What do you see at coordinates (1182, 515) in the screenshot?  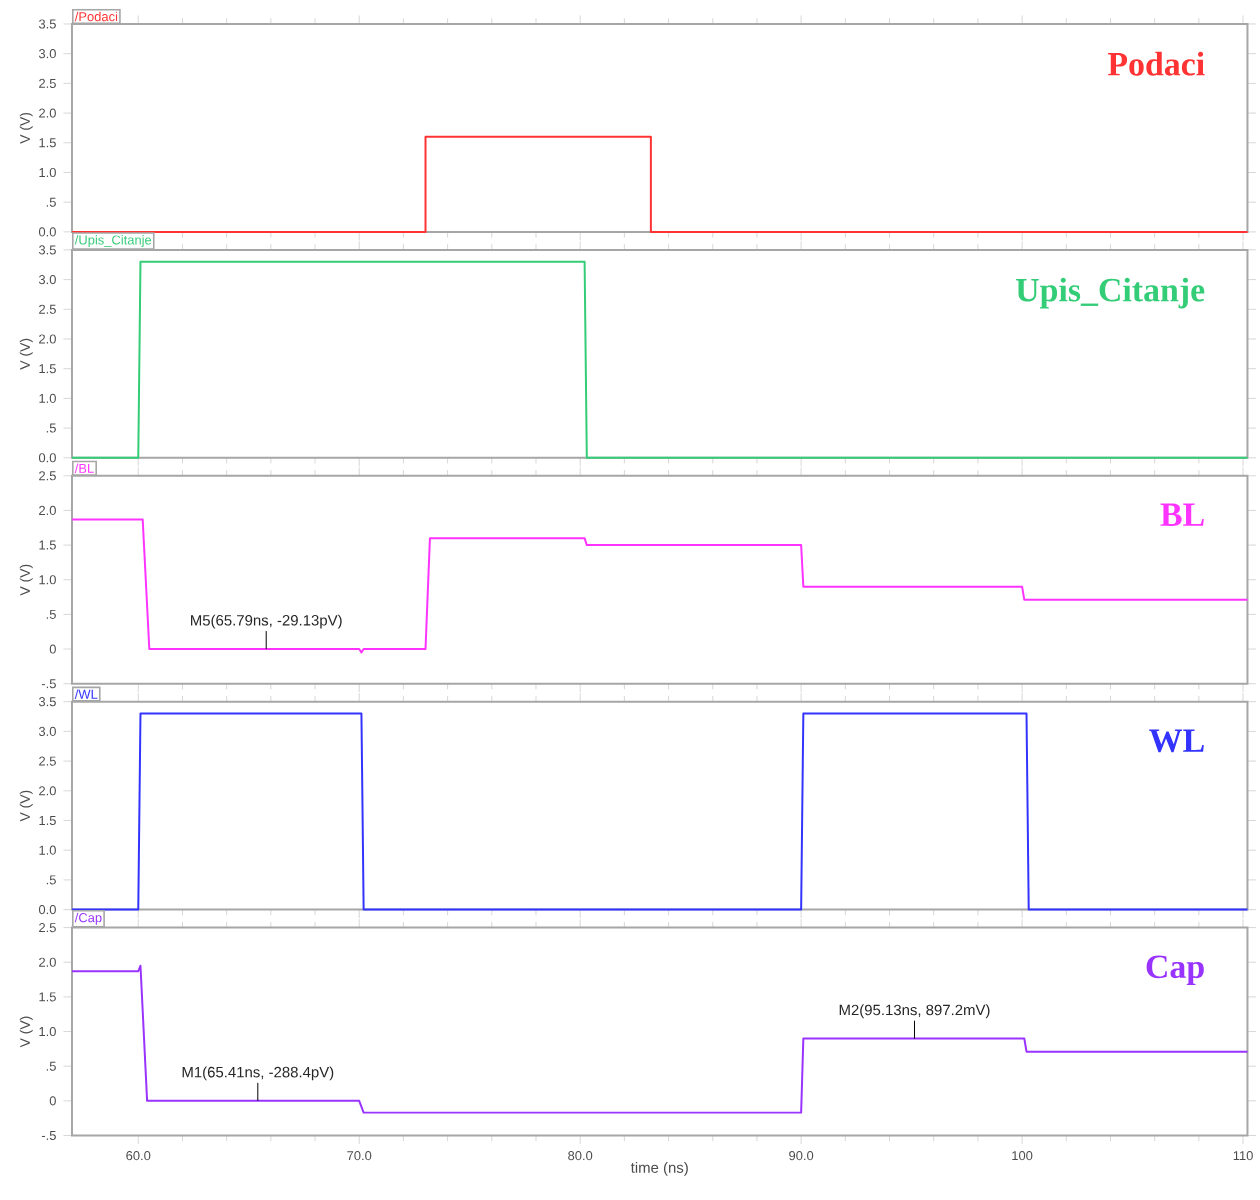 I see `text: BL` at bounding box center [1182, 515].